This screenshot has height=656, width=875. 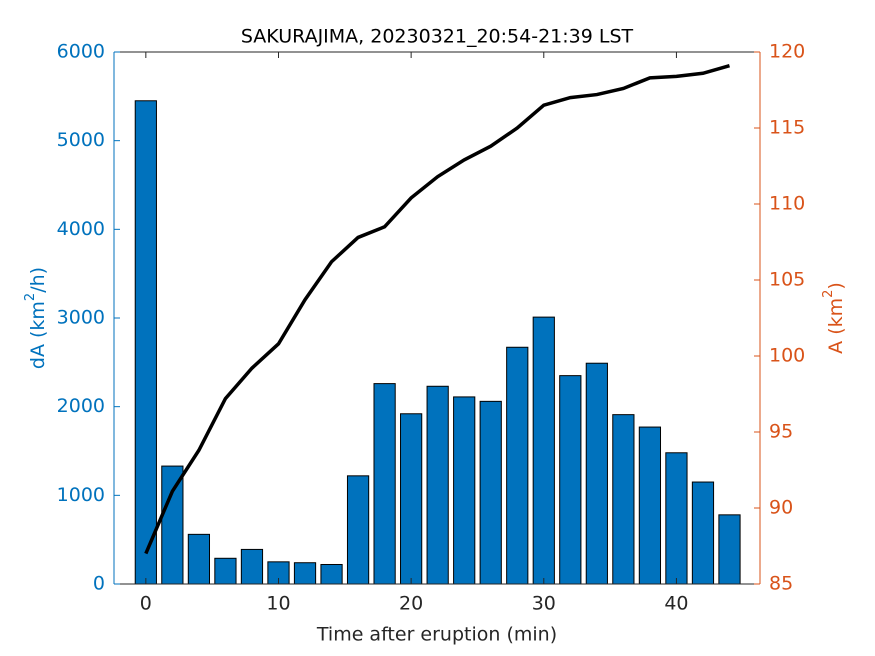 What do you see at coordinates (30, 297) in the screenshot?
I see `y-axis-label-part: 2` at bounding box center [30, 297].